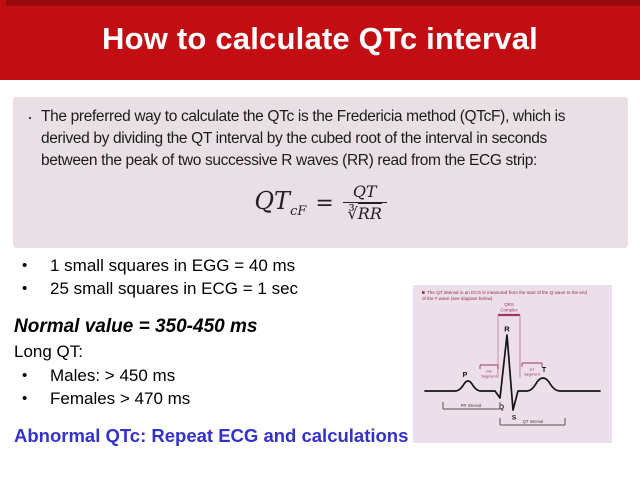 This screenshot has height=480, width=640. Describe the element at coordinates (509, 310) in the screenshot. I see `qrs-complex-label-line-2: Complex` at that location.